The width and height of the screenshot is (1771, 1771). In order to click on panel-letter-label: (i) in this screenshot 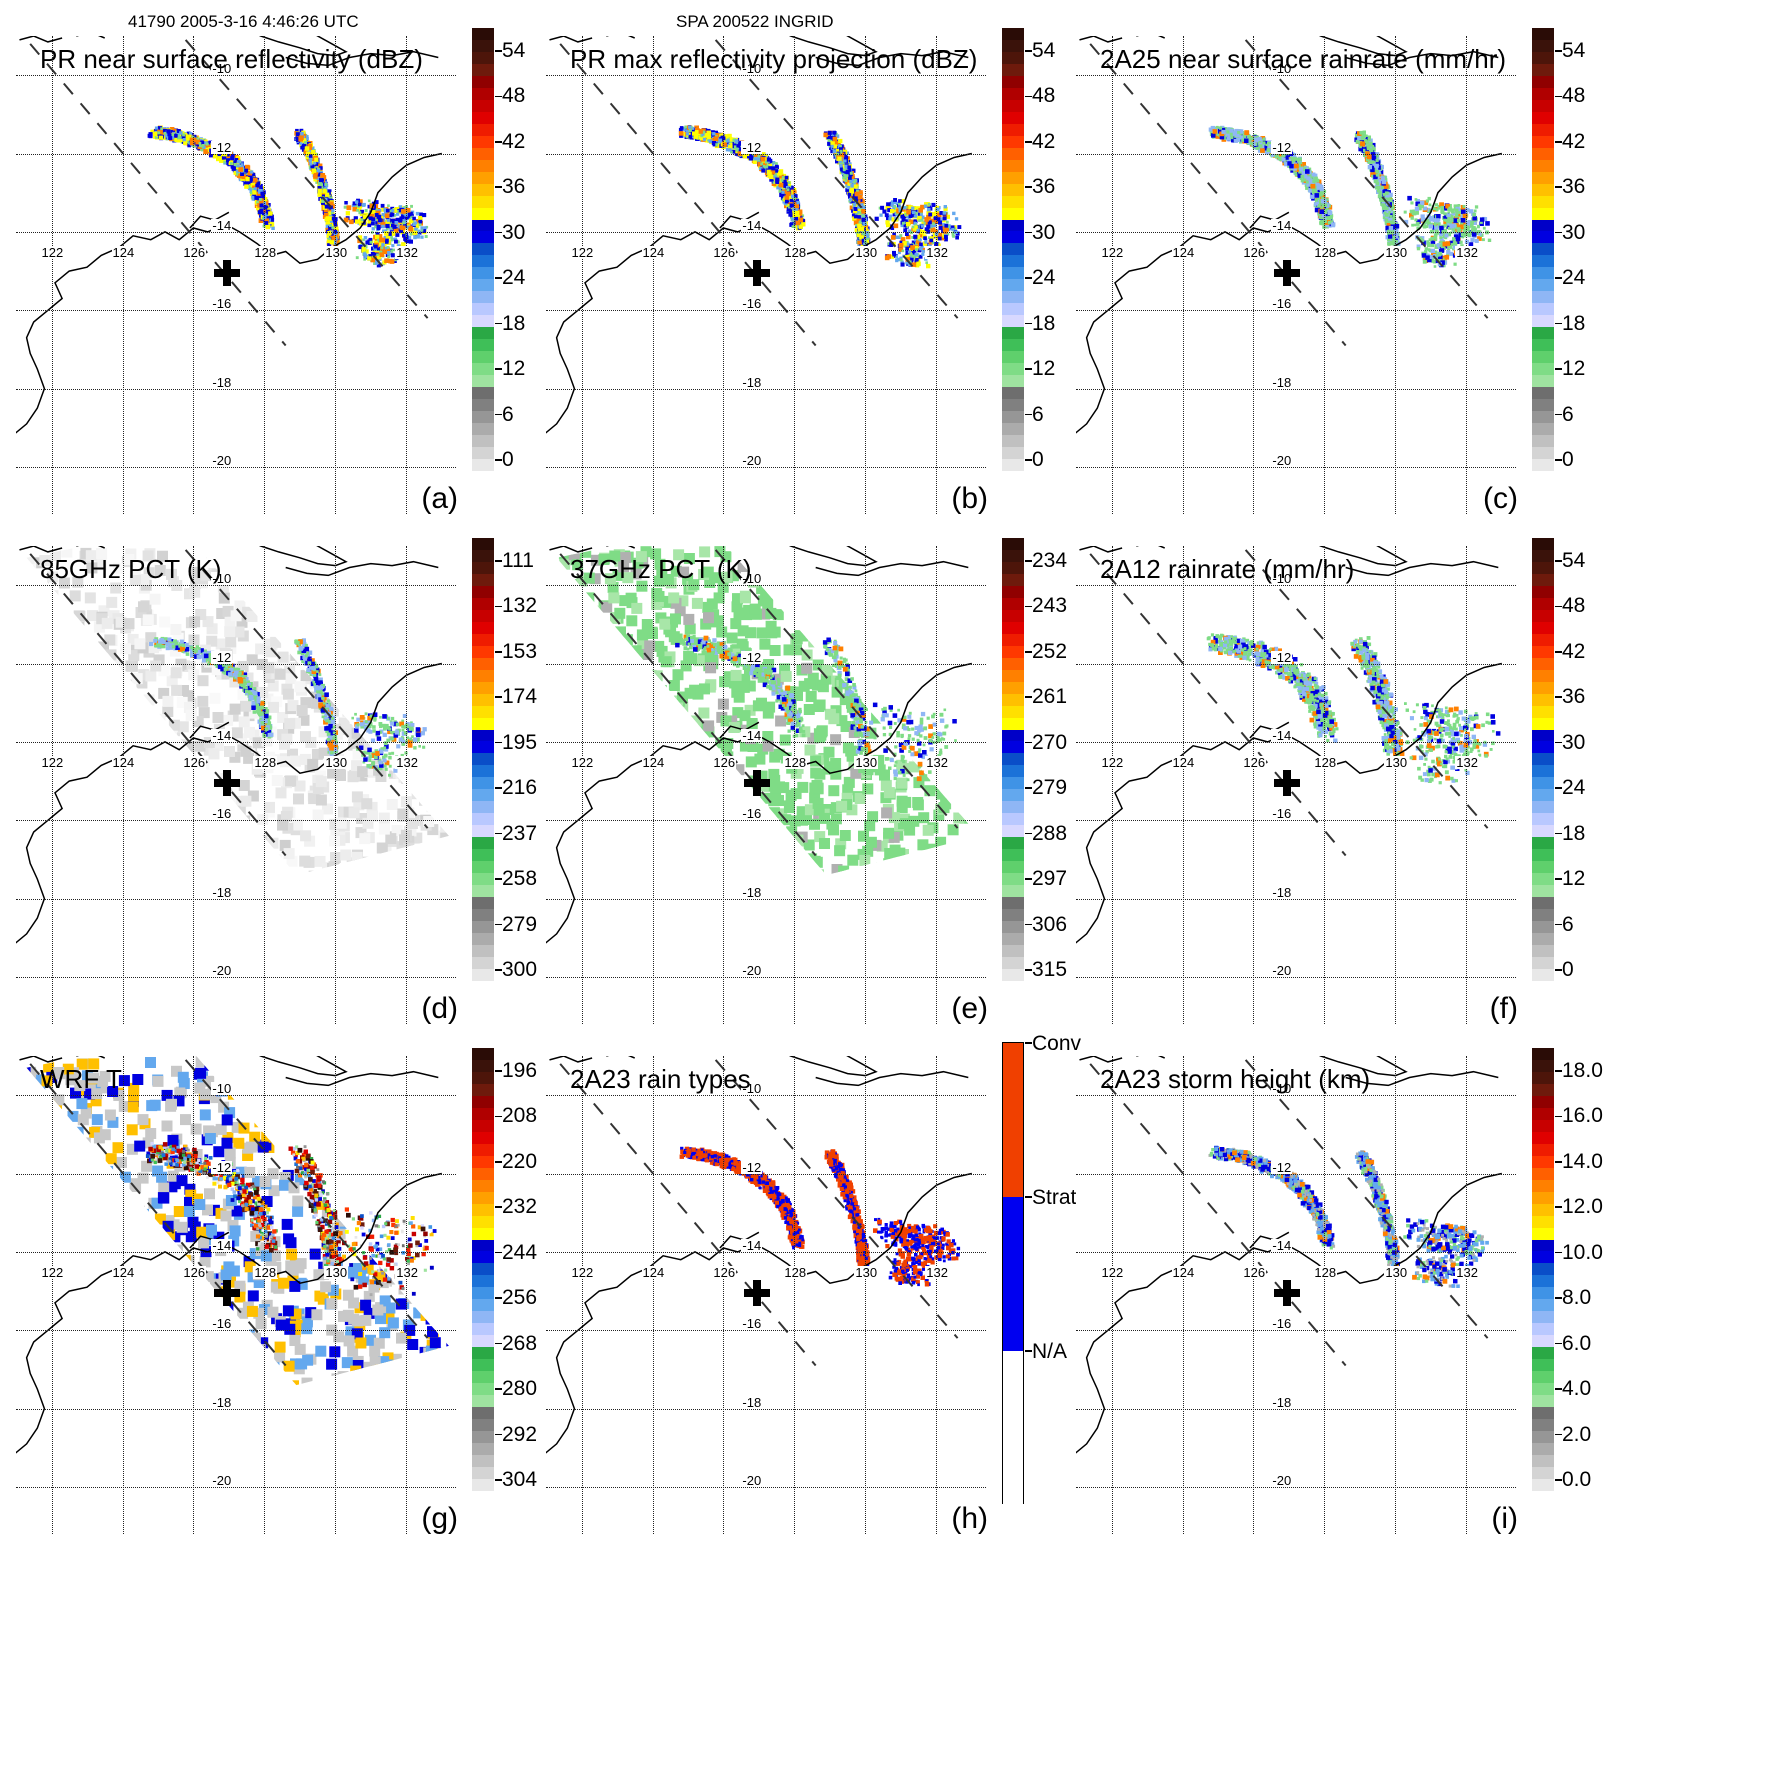, I will do `click(1504, 1518)`.